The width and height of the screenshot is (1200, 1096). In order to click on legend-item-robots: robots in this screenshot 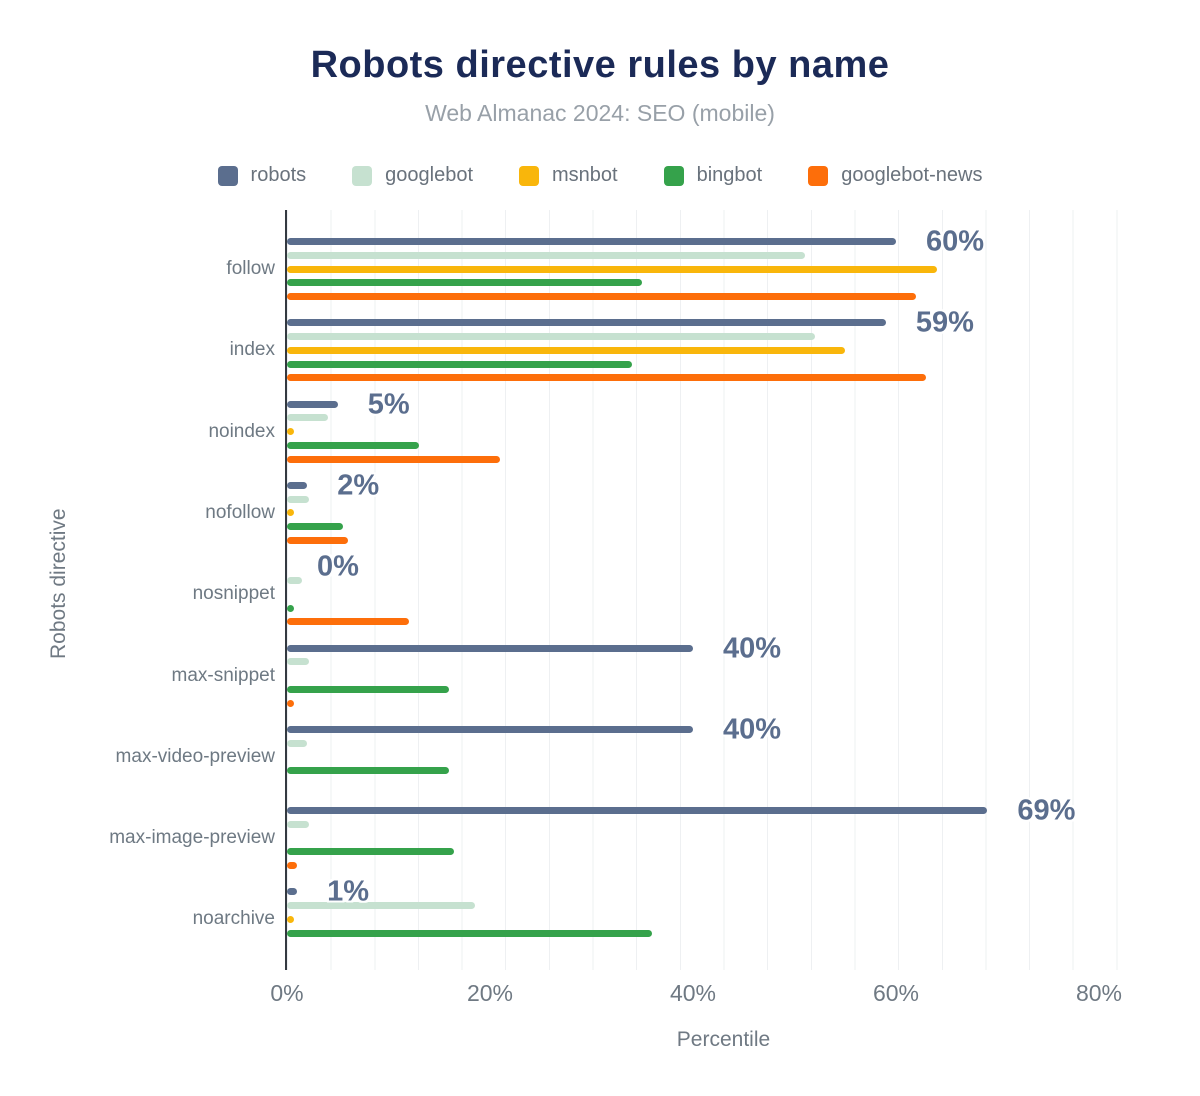, I will do `click(262, 175)`.